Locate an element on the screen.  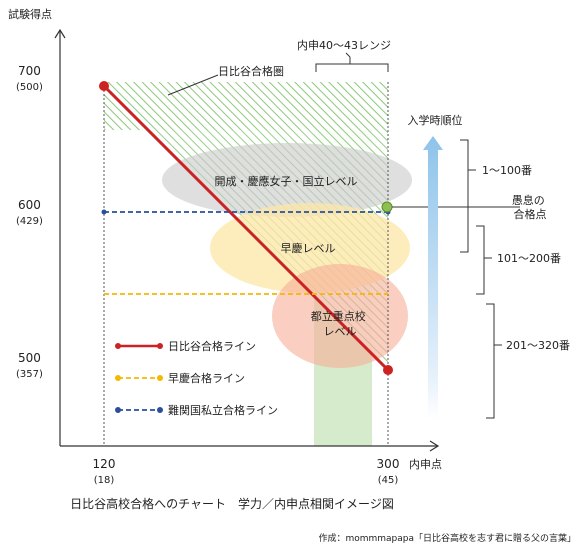
y-tick-700: 700 is located at coordinates (29, 71).